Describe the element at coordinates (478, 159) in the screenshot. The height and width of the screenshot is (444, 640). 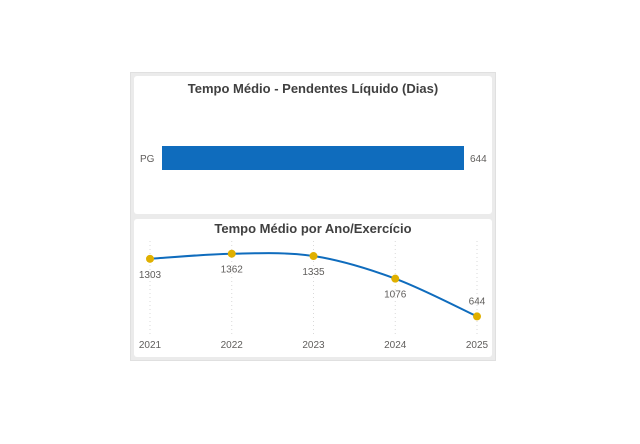
I see `bar-data-label: 644` at that location.